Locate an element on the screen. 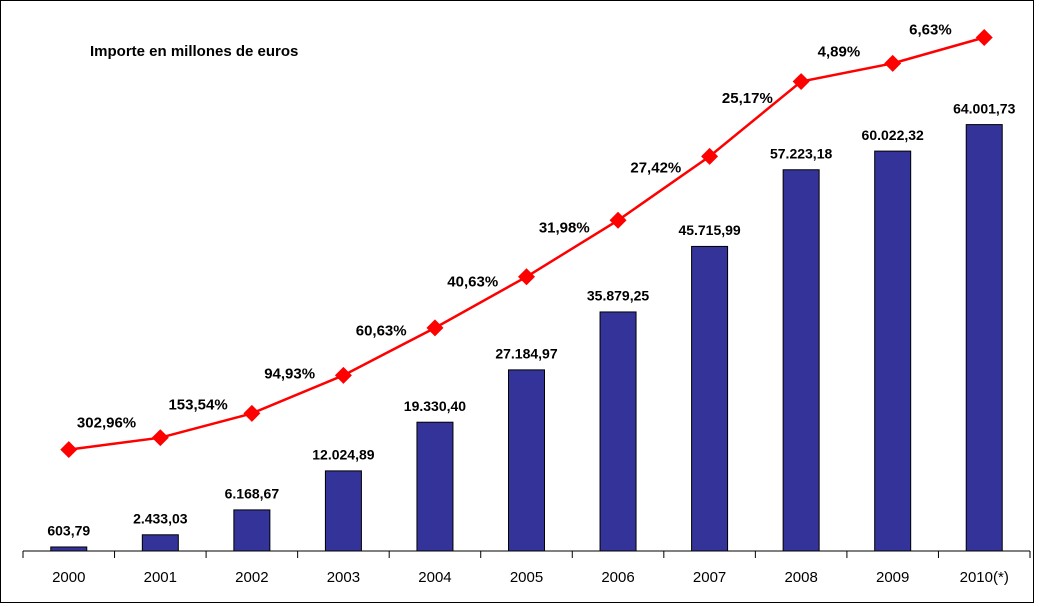  growth-label: 25,17% is located at coordinates (747, 98).